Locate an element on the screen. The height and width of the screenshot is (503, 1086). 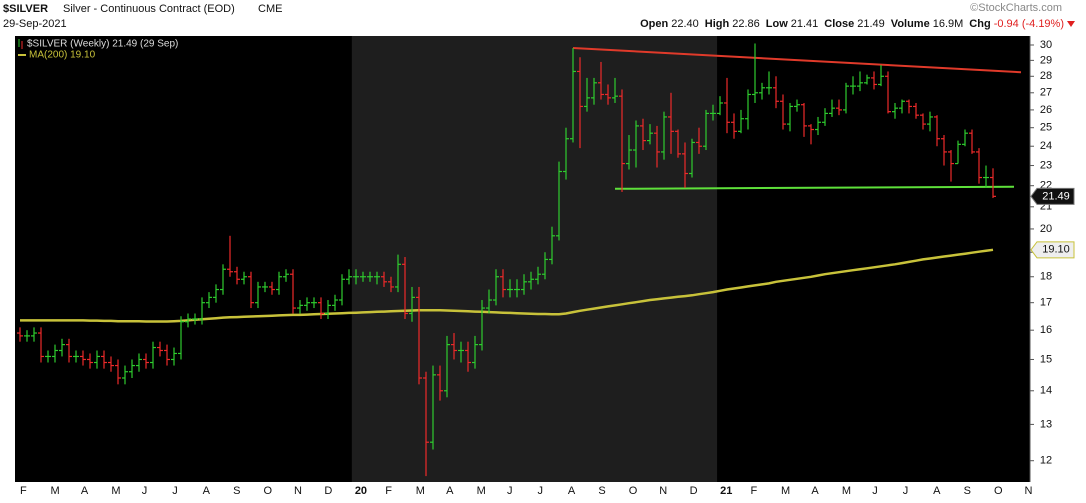
y-tick-label: 24 is located at coordinates (1046, 146).